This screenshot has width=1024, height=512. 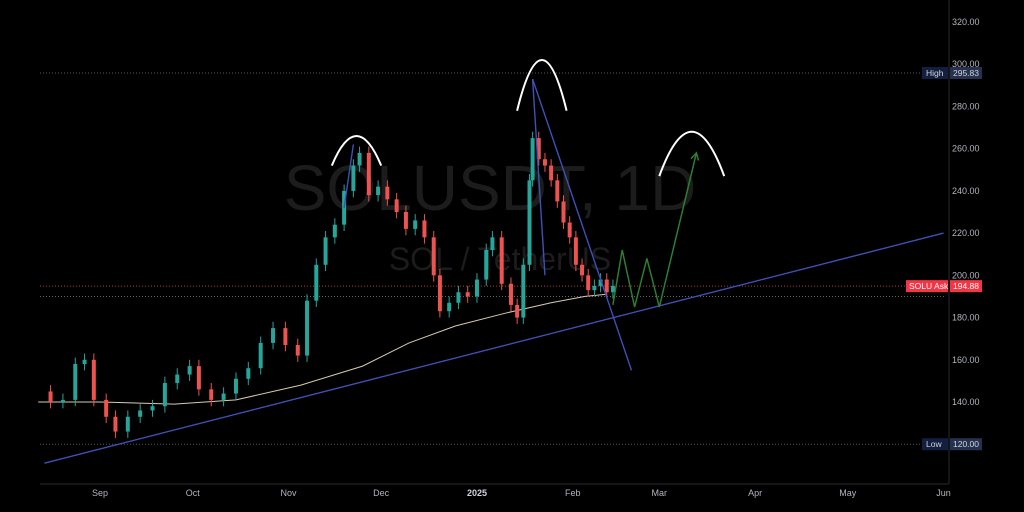 I want to click on moving-average-line, so click(x=322, y=349).